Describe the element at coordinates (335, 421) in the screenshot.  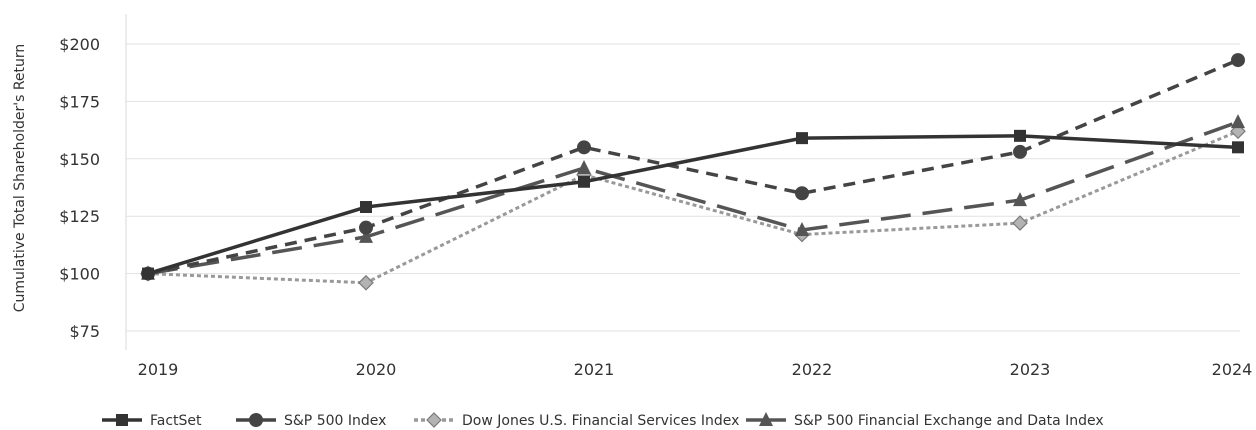
I see `legend-label: S&P 500 Index` at that location.